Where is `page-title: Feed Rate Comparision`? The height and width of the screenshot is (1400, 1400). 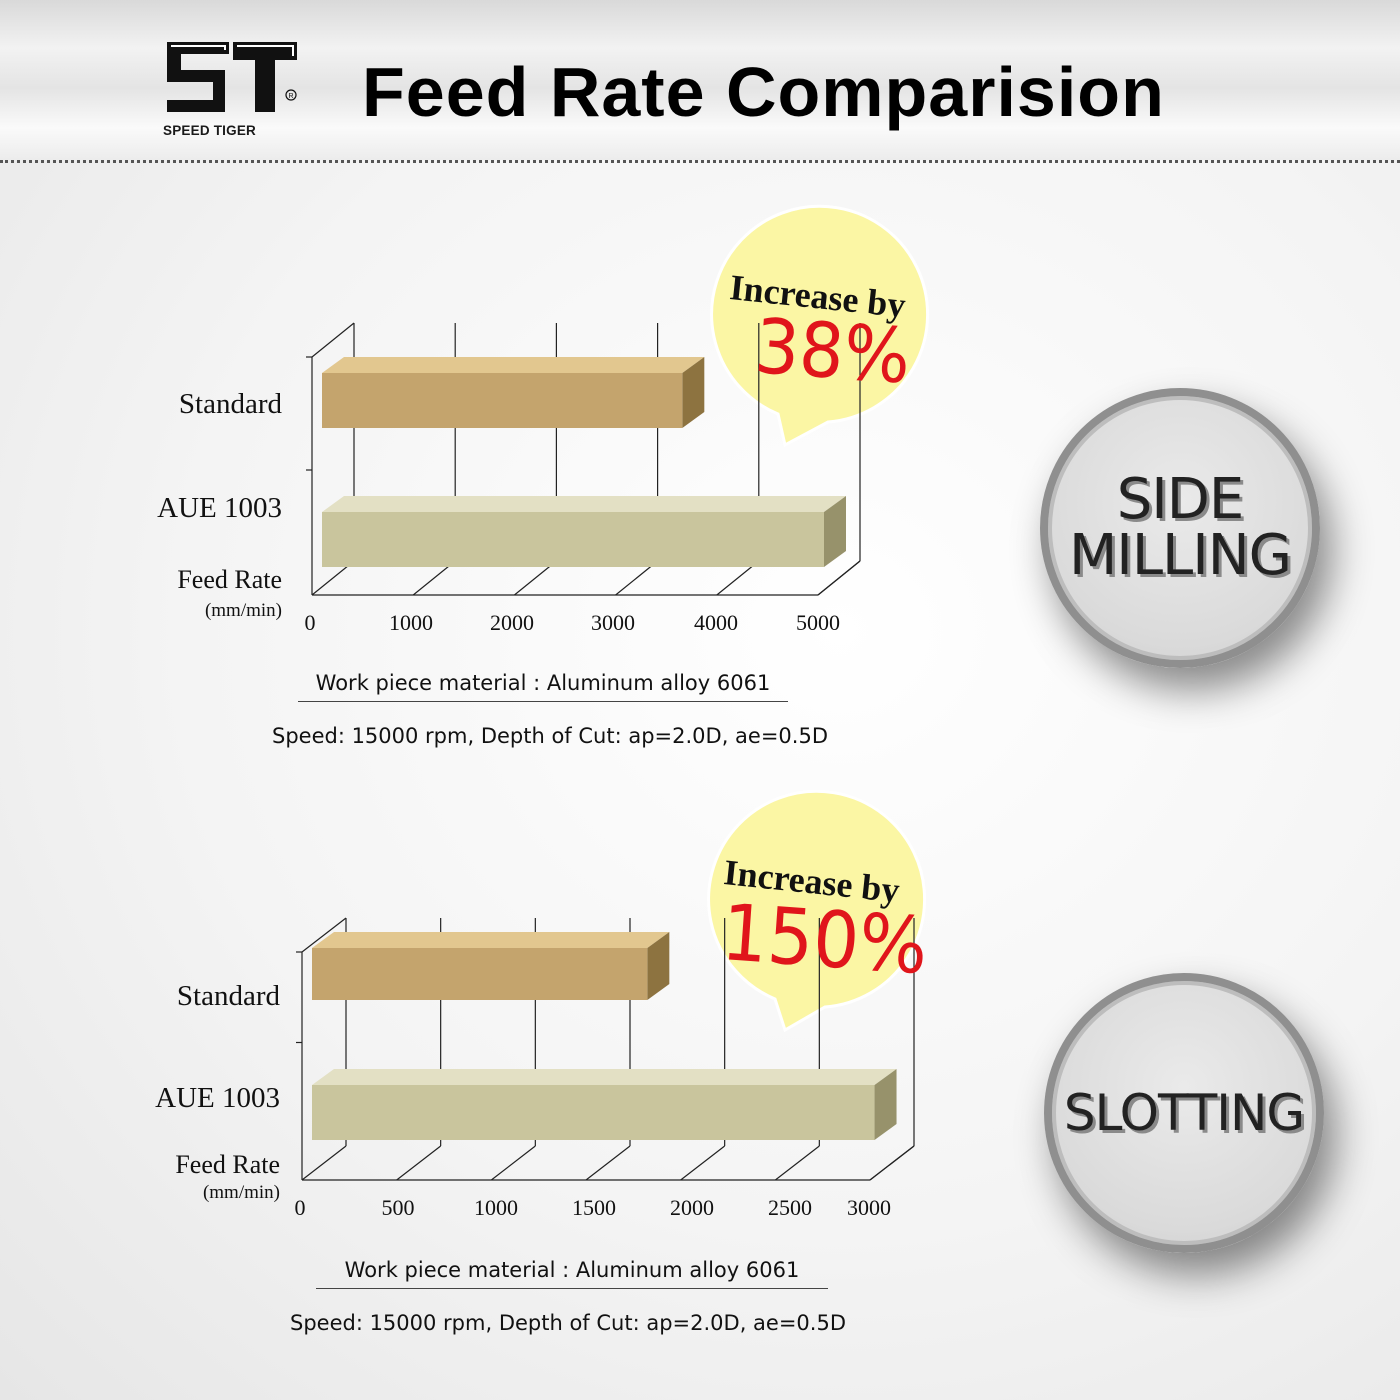 page-title: Feed Rate Comparision is located at coordinates (763, 92).